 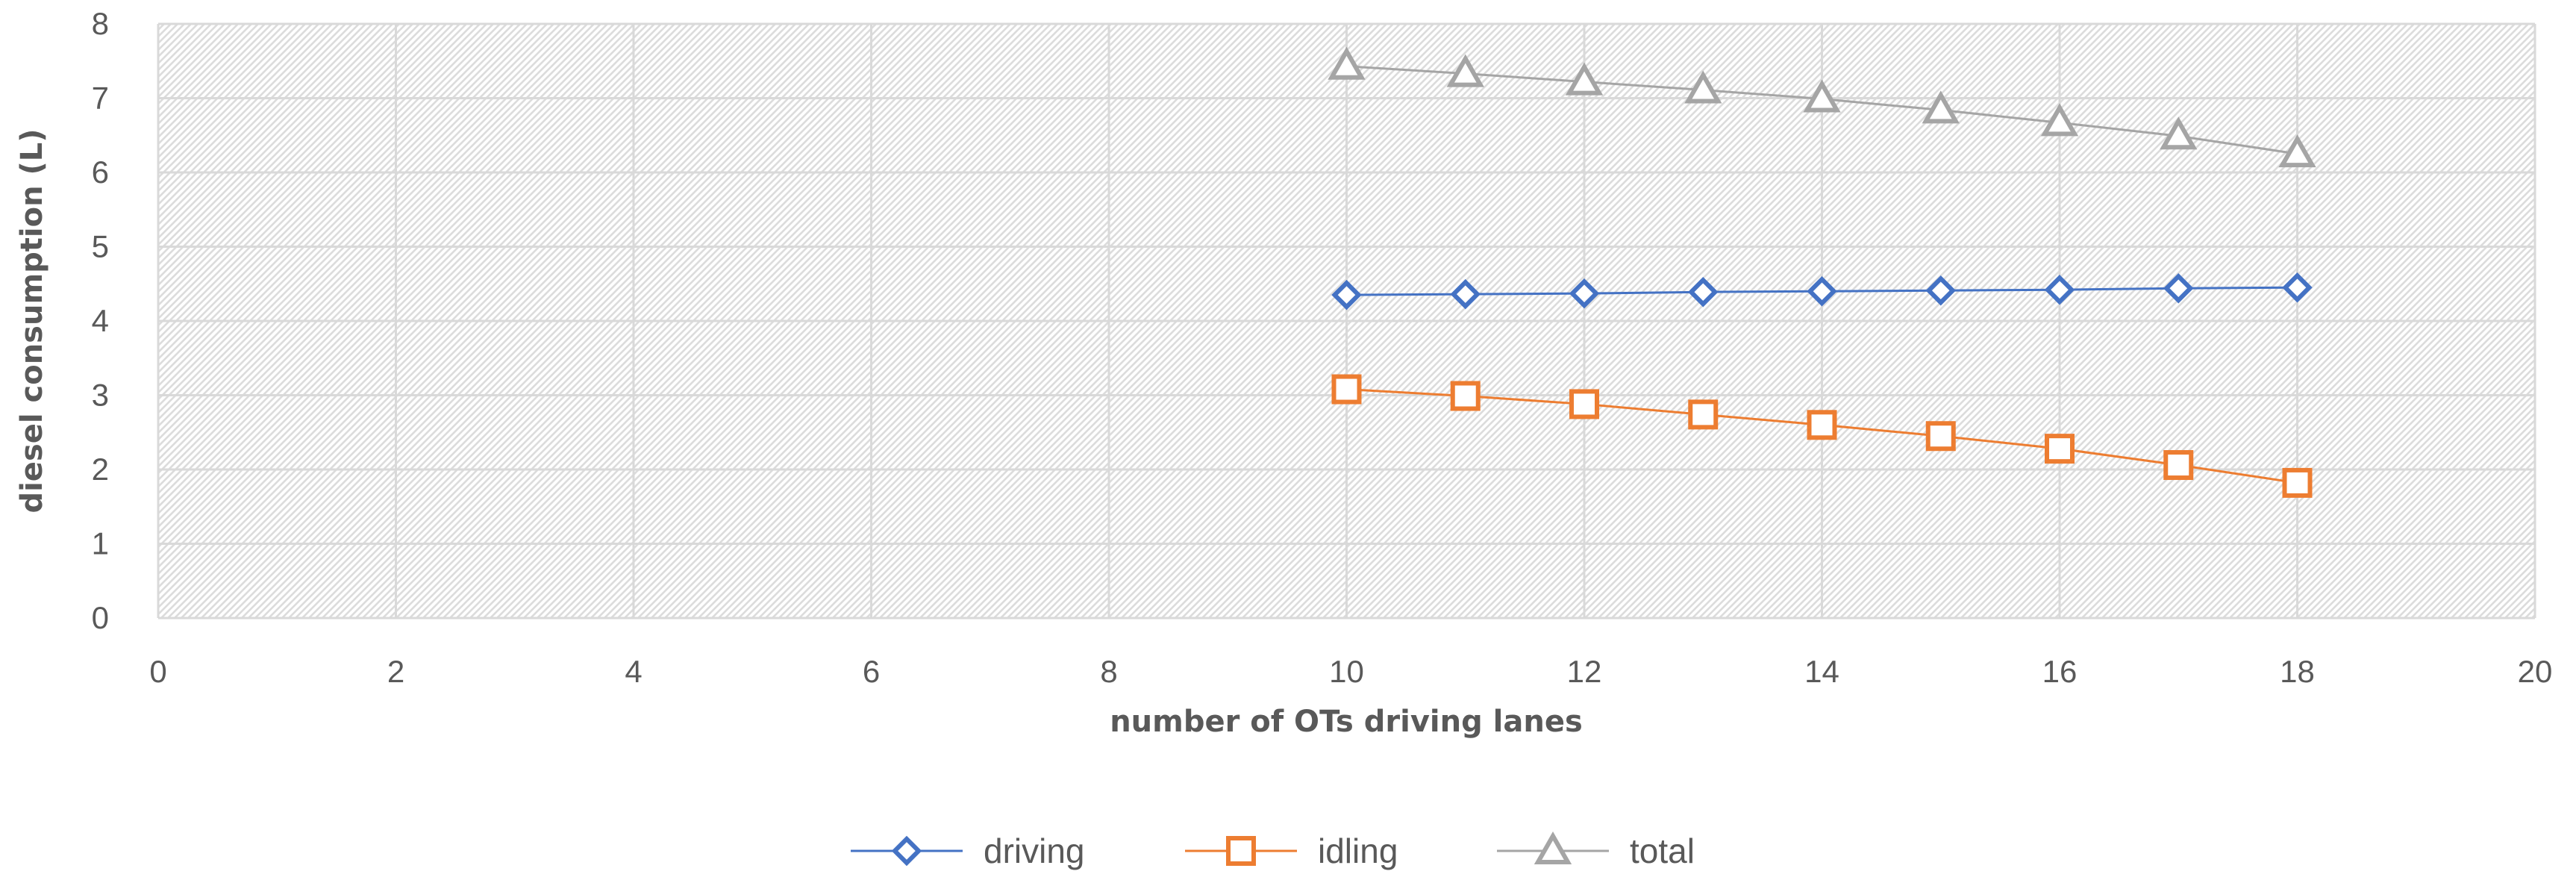 I want to click on y-tick-label: 7, so click(x=101, y=99).